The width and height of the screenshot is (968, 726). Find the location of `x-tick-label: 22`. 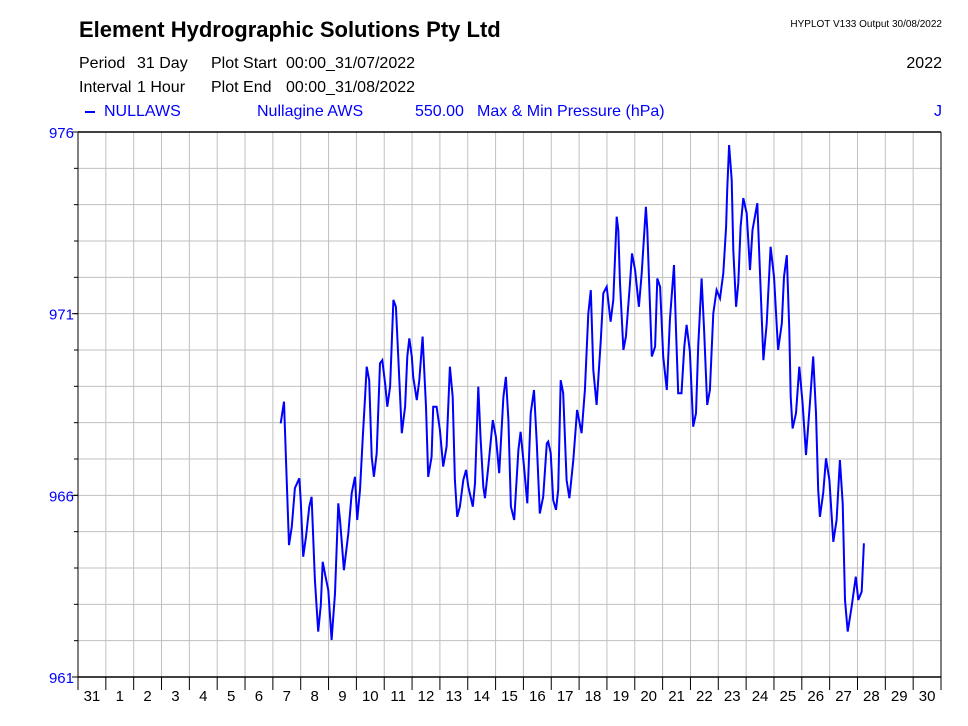

x-tick-label: 22 is located at coordinates (704, 696).